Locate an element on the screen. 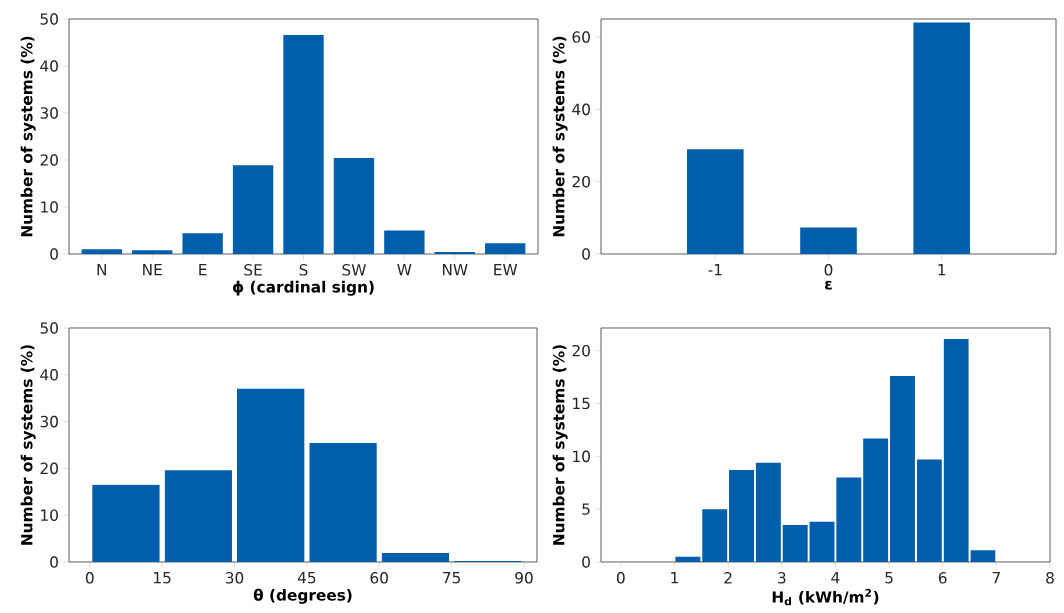  x-tick-label: 4 is located at coordinates (835, 578).